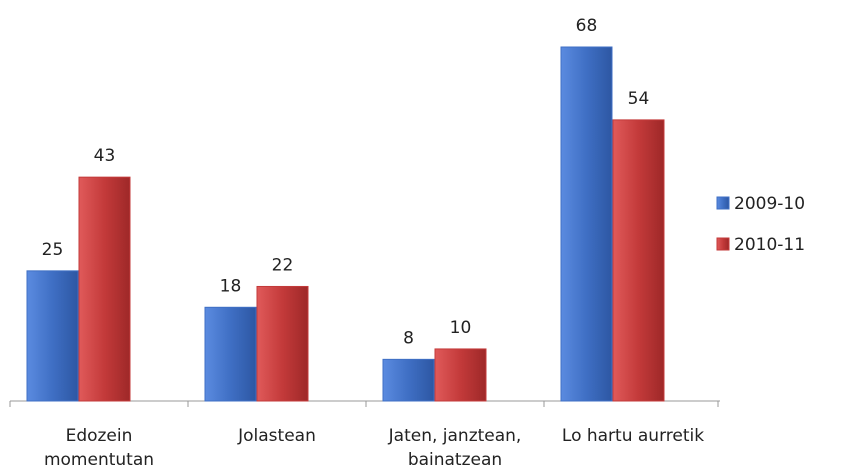  Describe the element at coordinates (277, 436) in the screenshot. I see `x-tick-label: Jolastean` at that location.